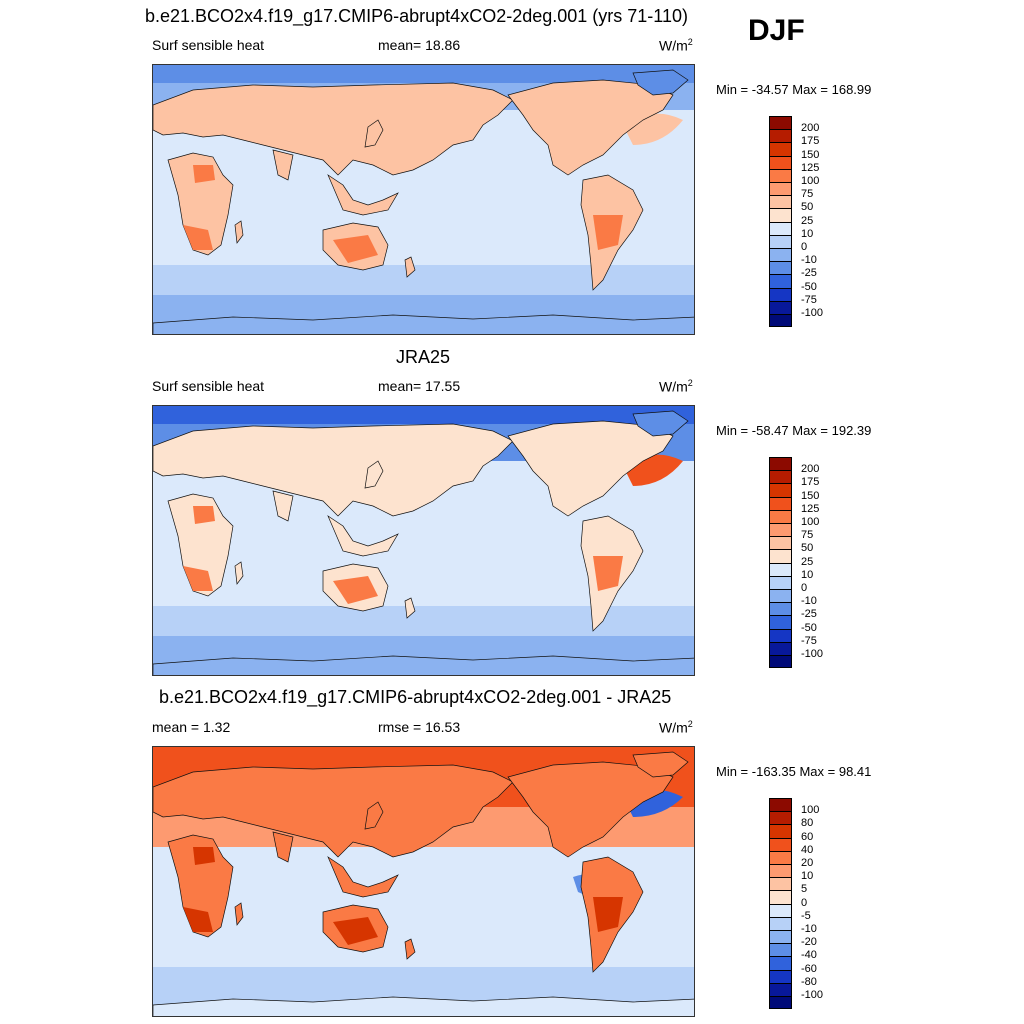 This screenshot has width=1024, height=1024. Describe the element at coordinates (807, 194) in the screenshot. I see `colorbar-tick-label: 75` at that location.